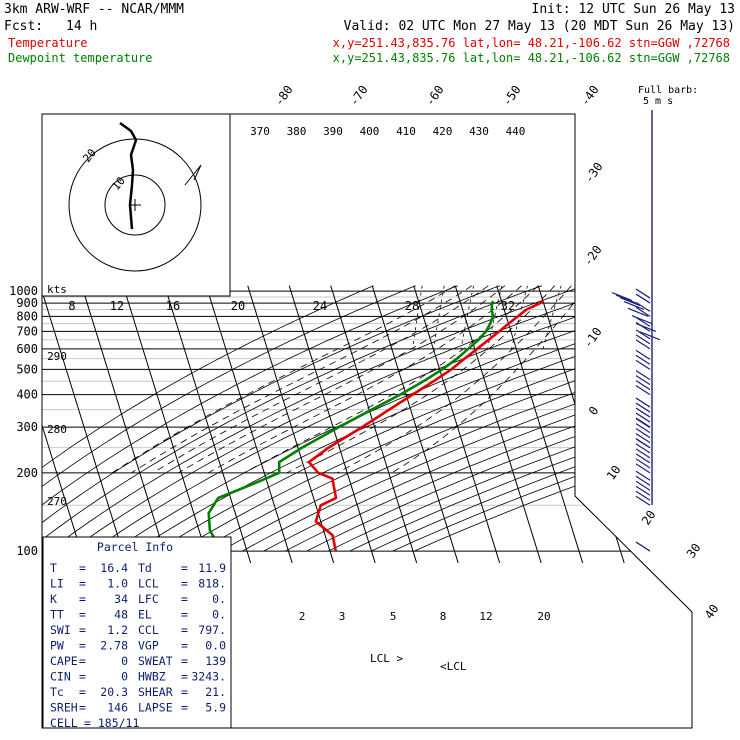 This screenshot has width=740, height=740. What do you see at coordinates (27, 551) in the screenshot?
I see `pressure-tick-label: 100` at bounding box center [27, 551].